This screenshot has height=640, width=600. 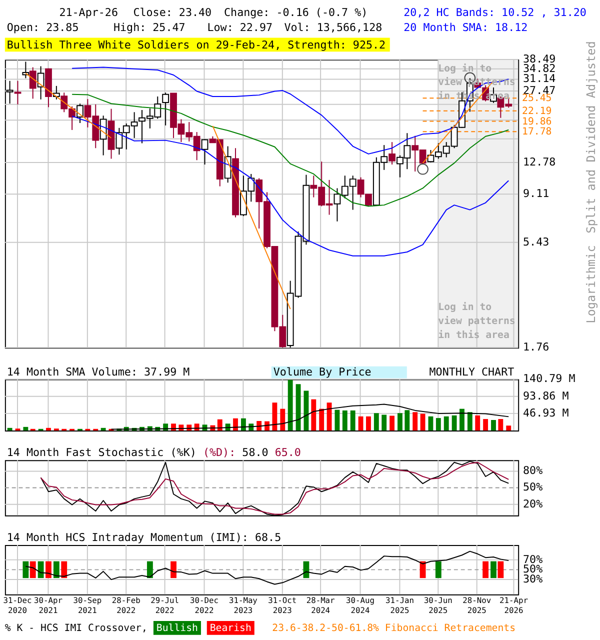 I want to click on x-tick-label: 31-Oct 2023, so click(x=282, y=606).